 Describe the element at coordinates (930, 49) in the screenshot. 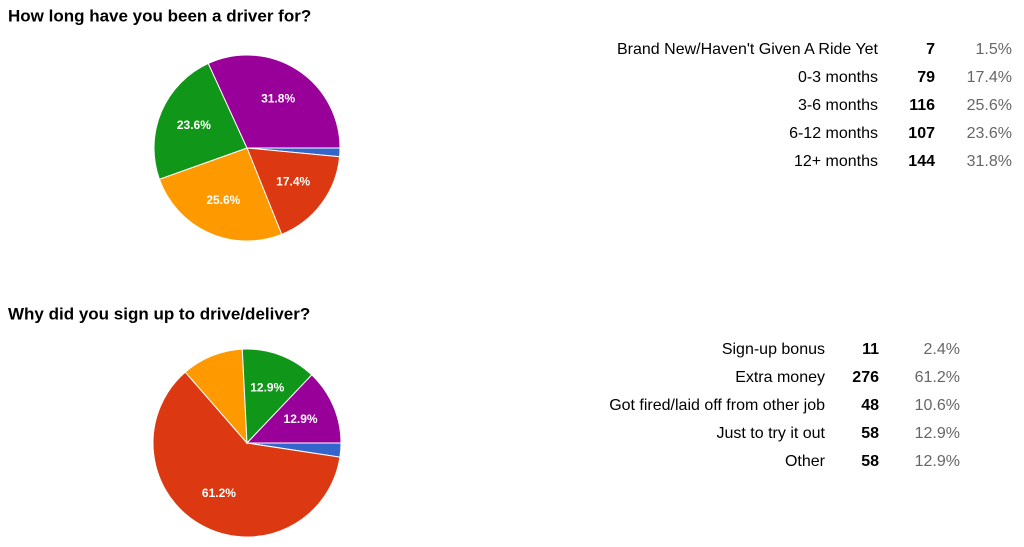

I see `row-count: 7` at that location.